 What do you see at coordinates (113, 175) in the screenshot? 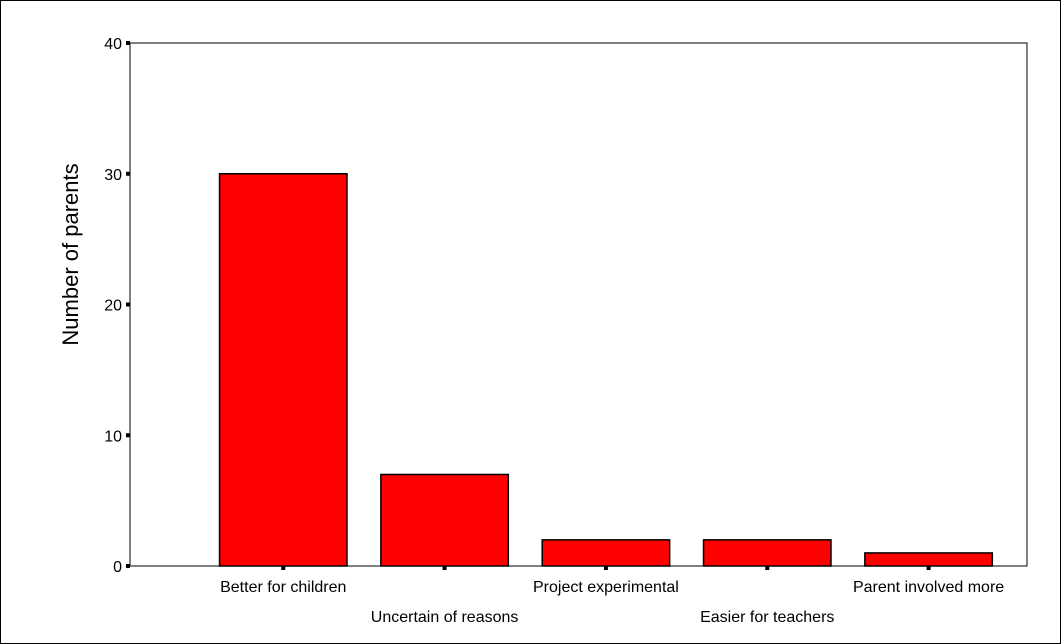
I see `y-tick-label: 30` at bounding box center [113, 175].